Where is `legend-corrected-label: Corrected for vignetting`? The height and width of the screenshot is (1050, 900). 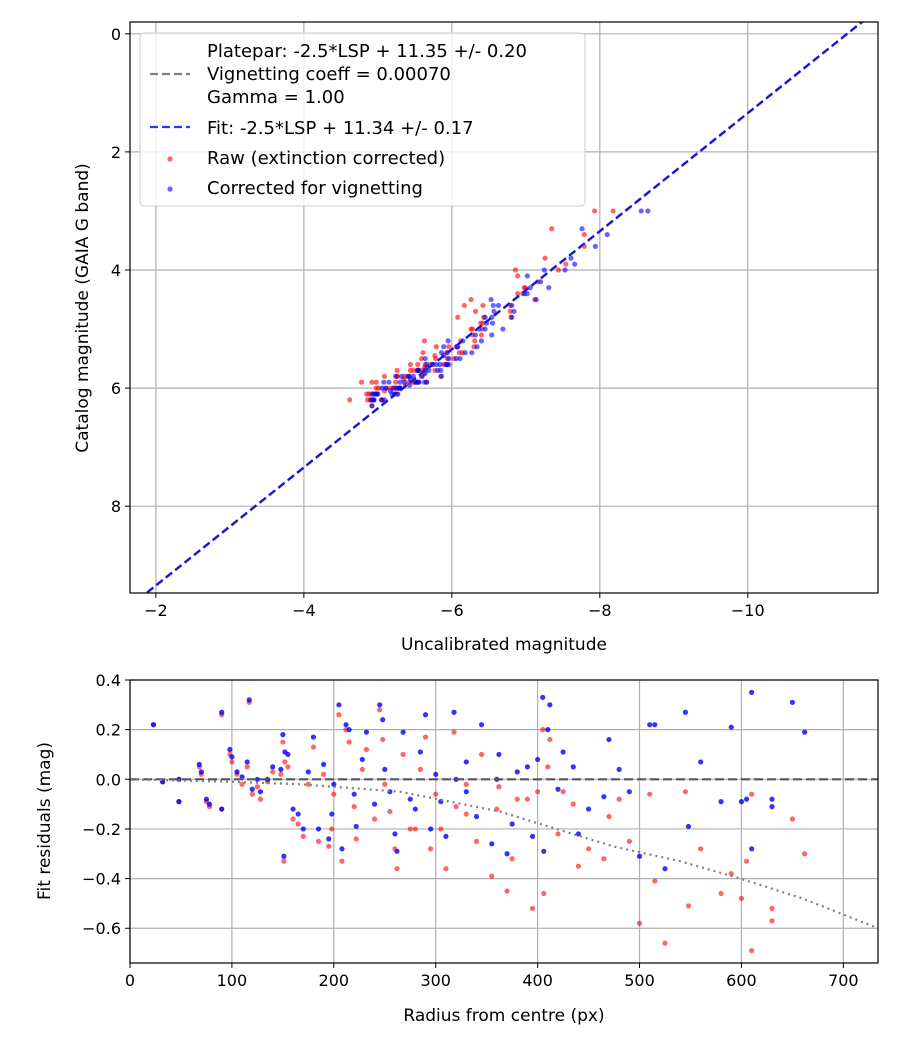
legend-corrected-label: Corrected for vignetting is located at coordinates (315, 188).